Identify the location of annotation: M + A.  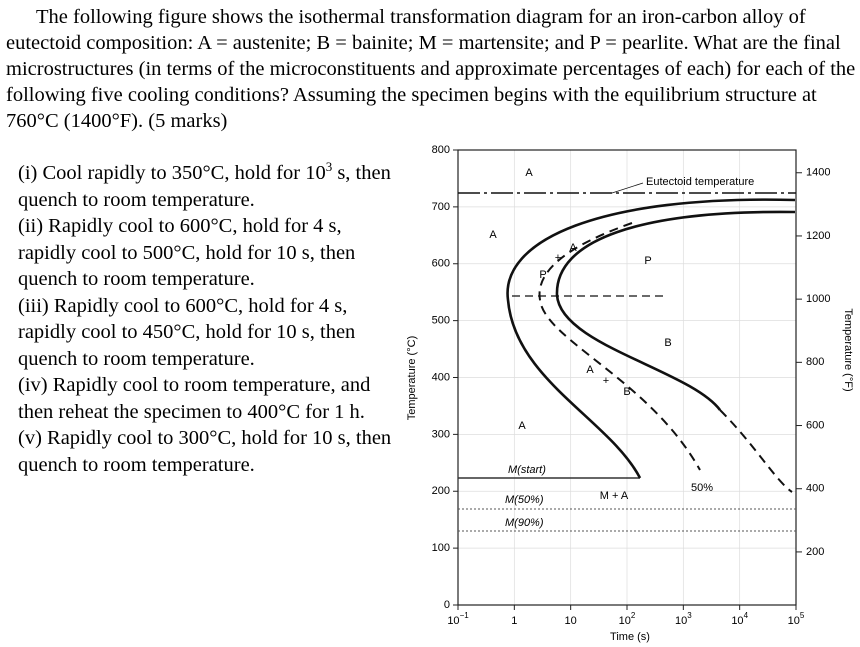
(614, 496).